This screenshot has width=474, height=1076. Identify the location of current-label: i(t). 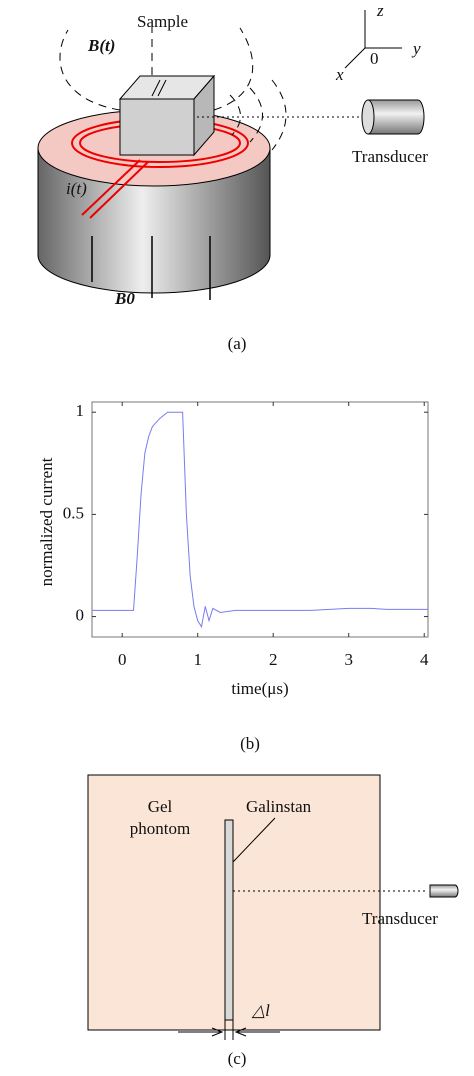
(76, 188).